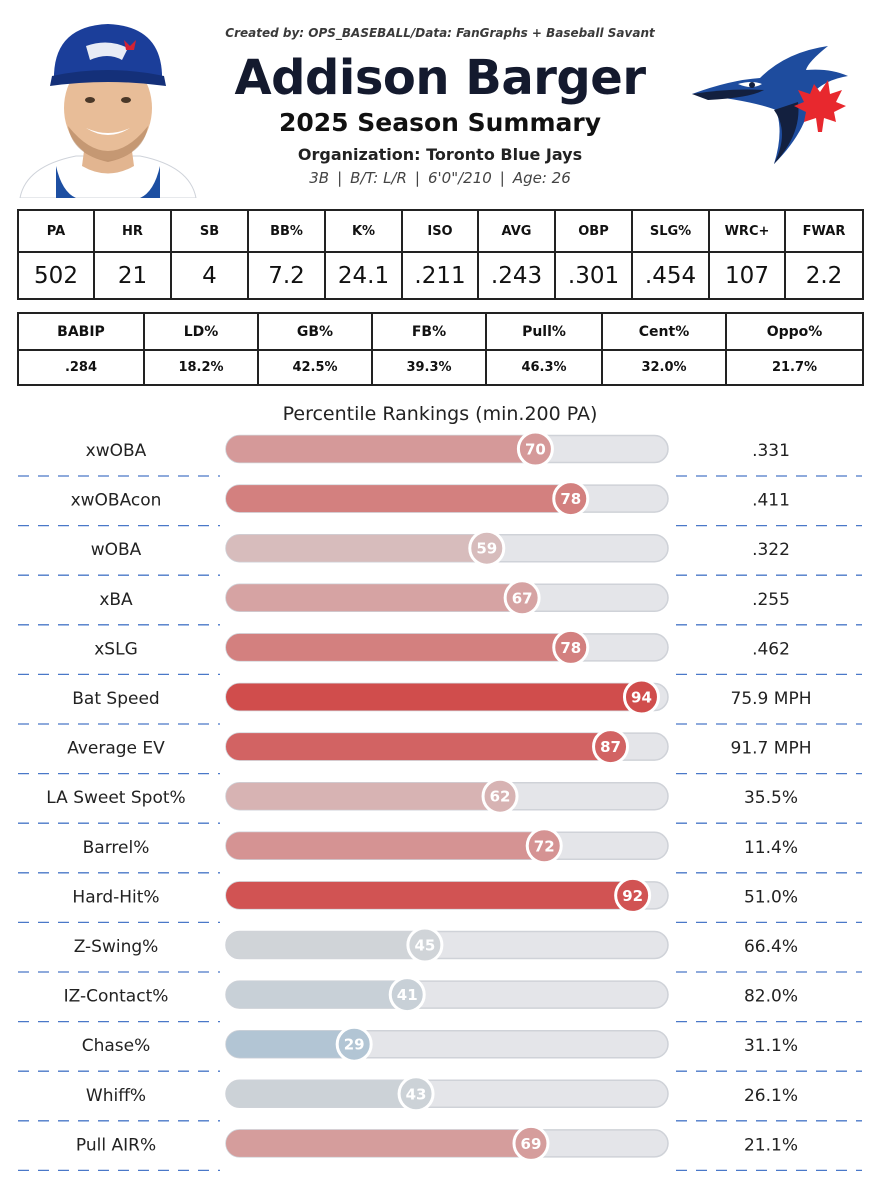 This screenshot has width=880, height=1199. What do you see at coordinates (771, 699) in the screenshot?
I see `stat-value-label: 75.9 MPH` at bounding box center [771, 699].